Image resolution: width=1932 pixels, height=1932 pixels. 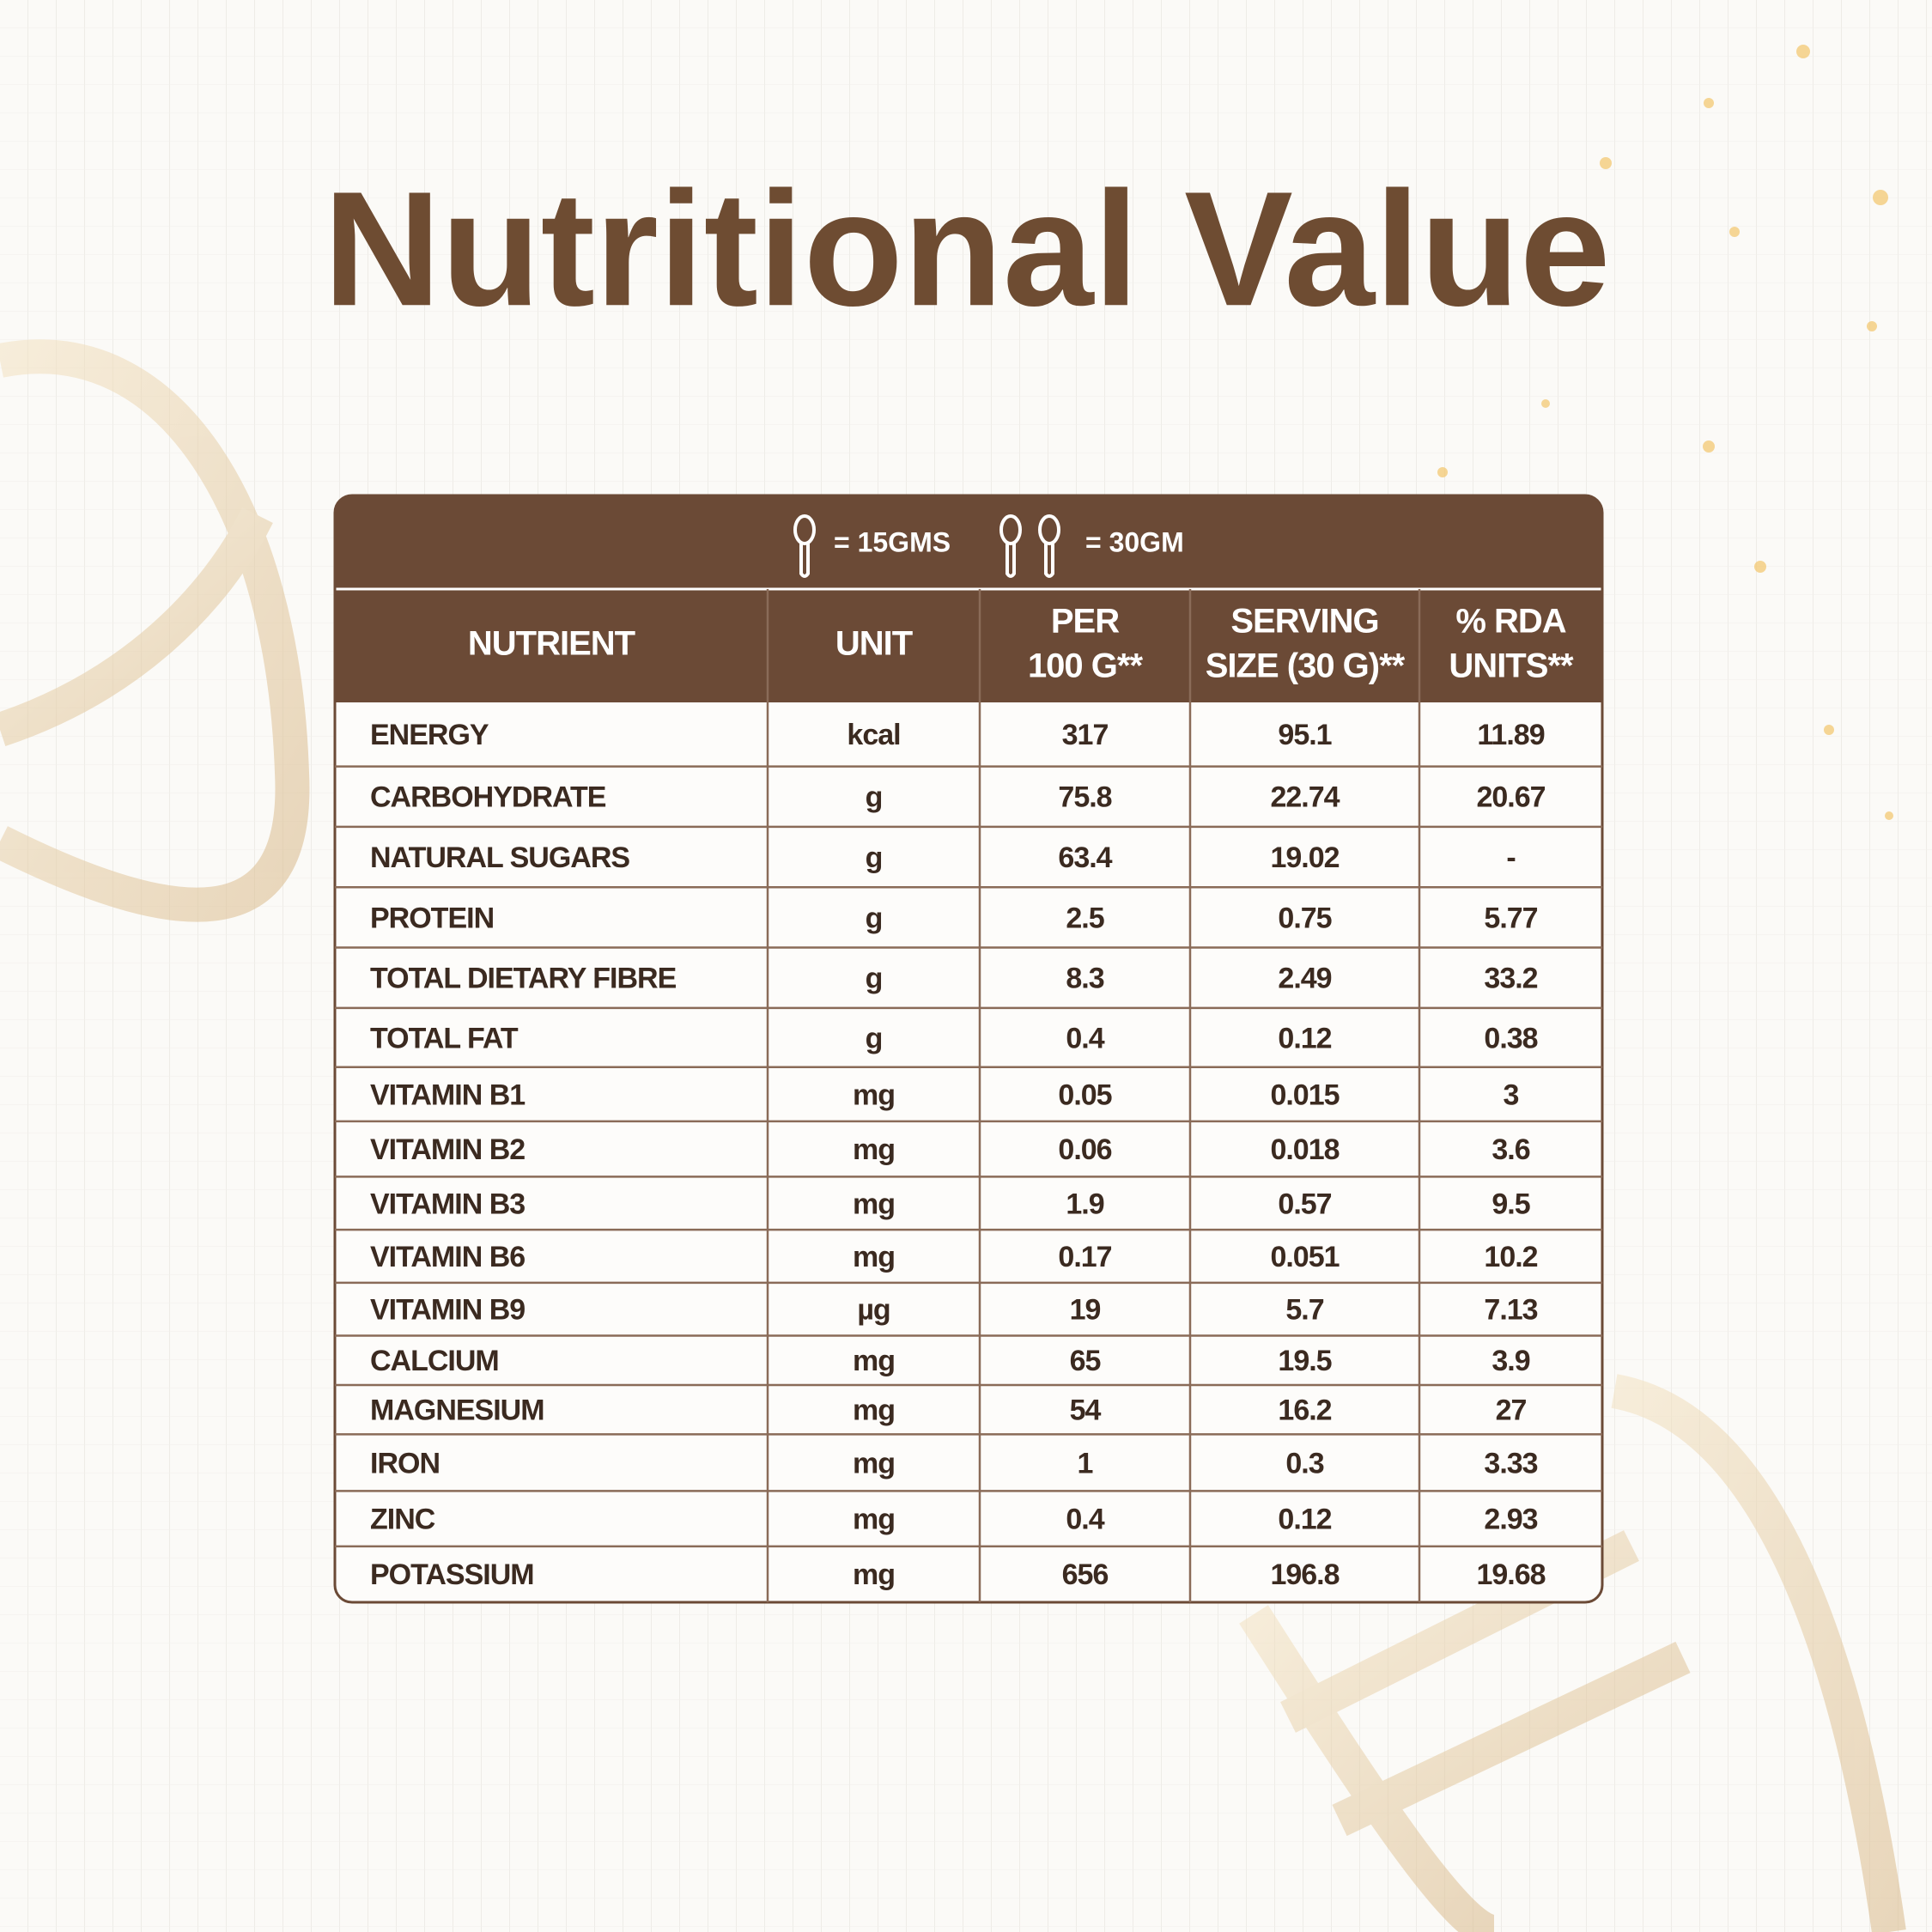 What do you see at coordinates (892, 541) in the screenshot?
I see `legend-label: = 15GMS` at bounding box center [892, 541].